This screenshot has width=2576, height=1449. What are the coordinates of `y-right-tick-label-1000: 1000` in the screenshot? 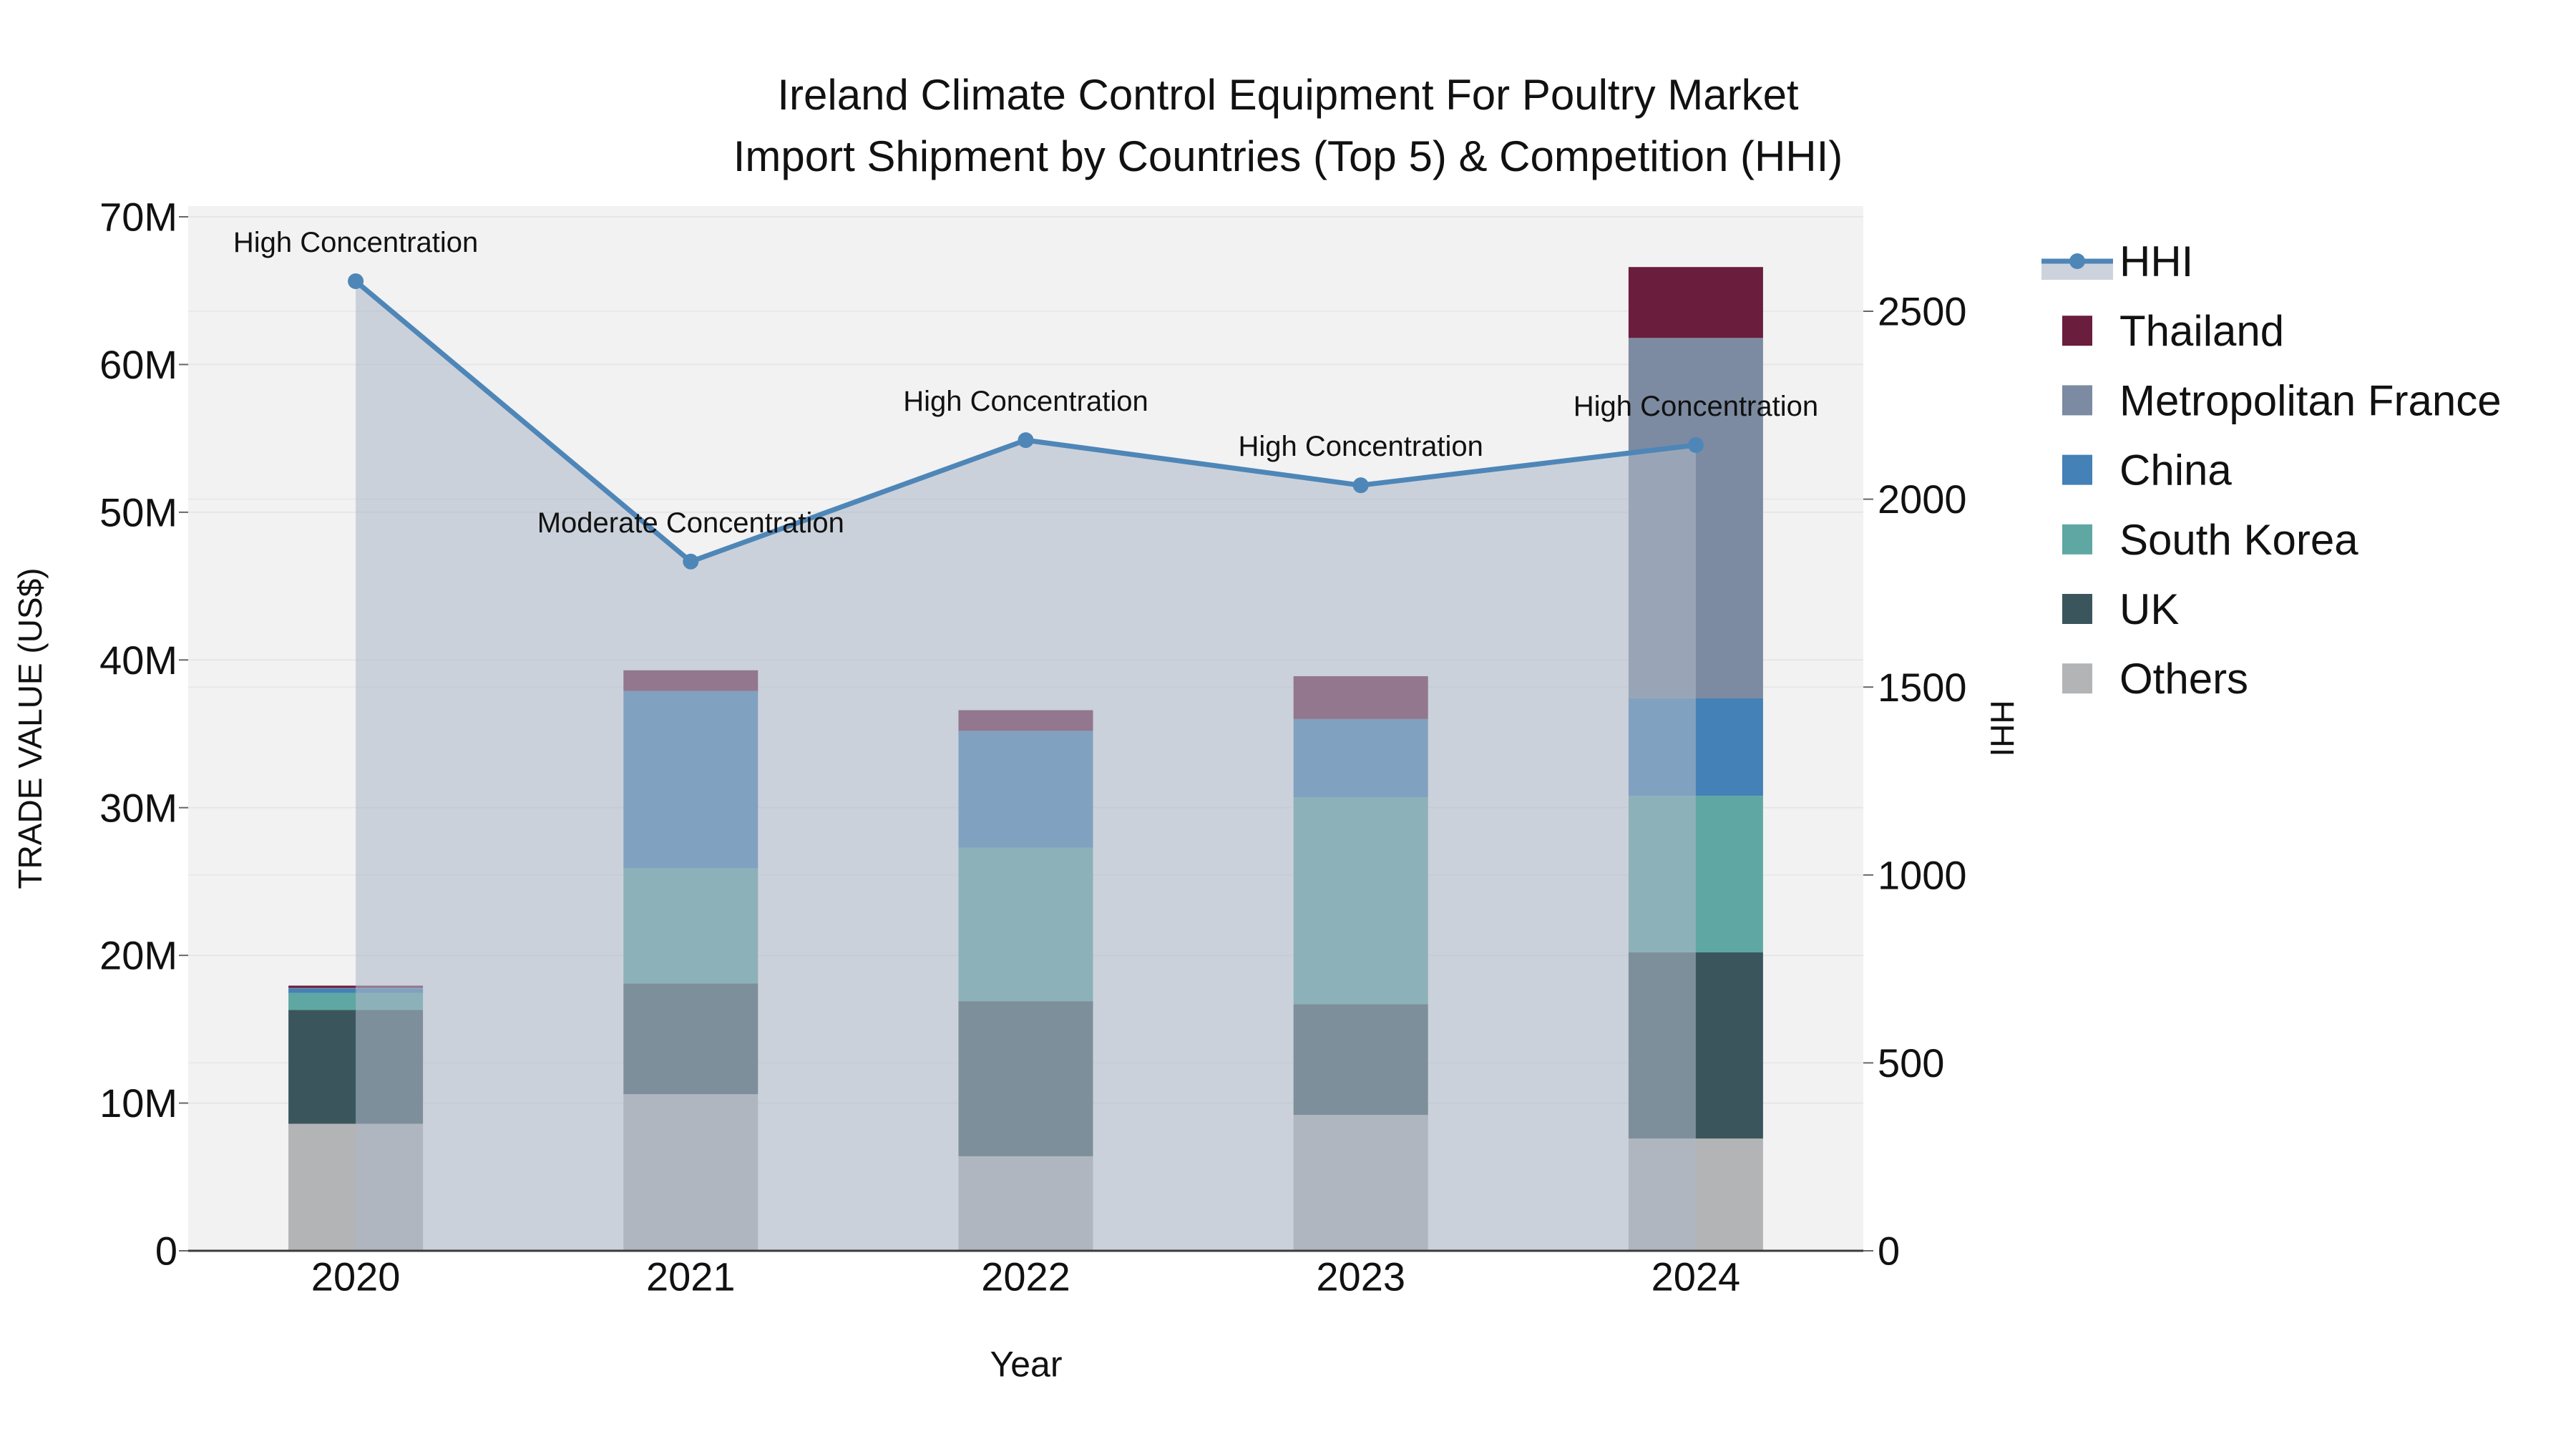 It's located at (1922, 875).